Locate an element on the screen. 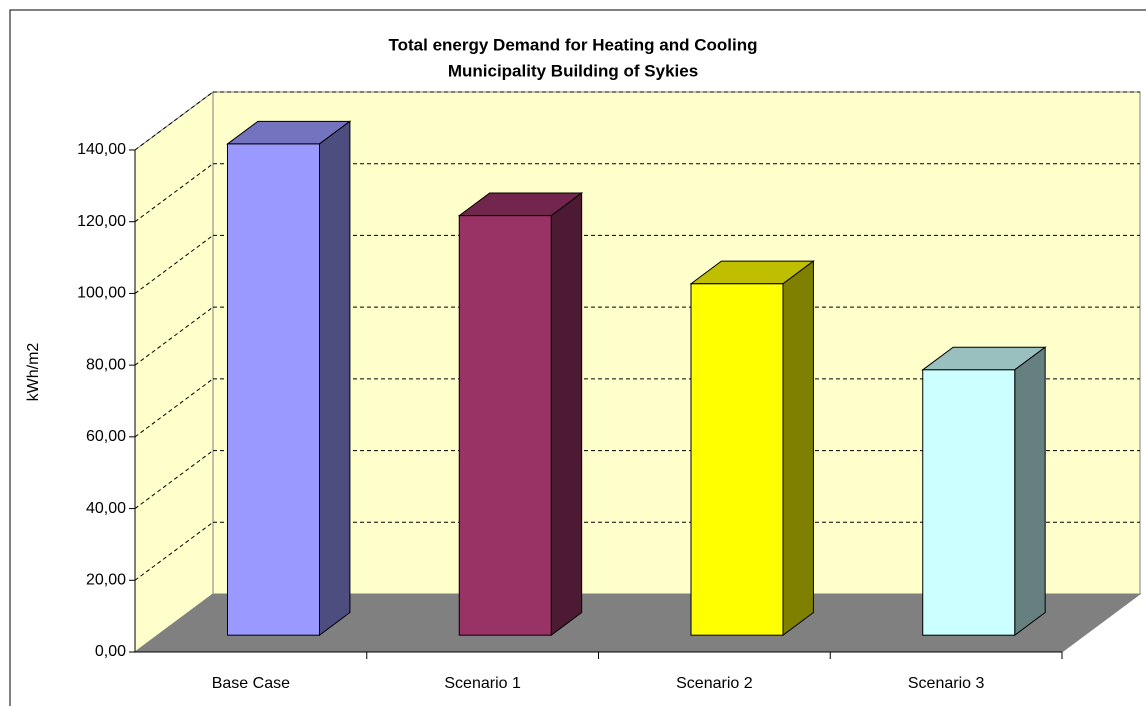  x-tick-label: Scenario 2 is located at coordinates (714, 683).